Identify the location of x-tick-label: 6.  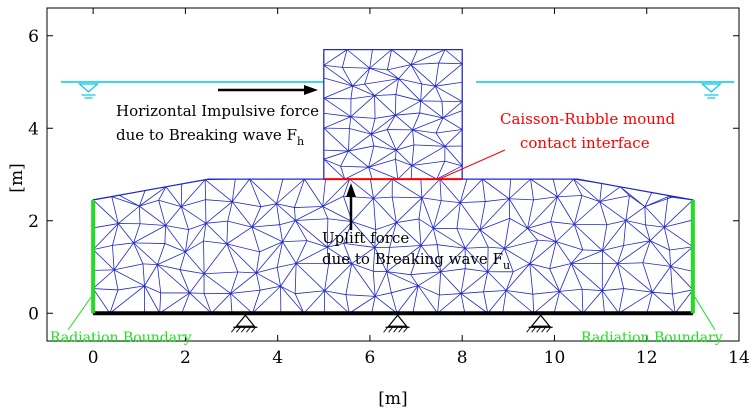
(370, 358).